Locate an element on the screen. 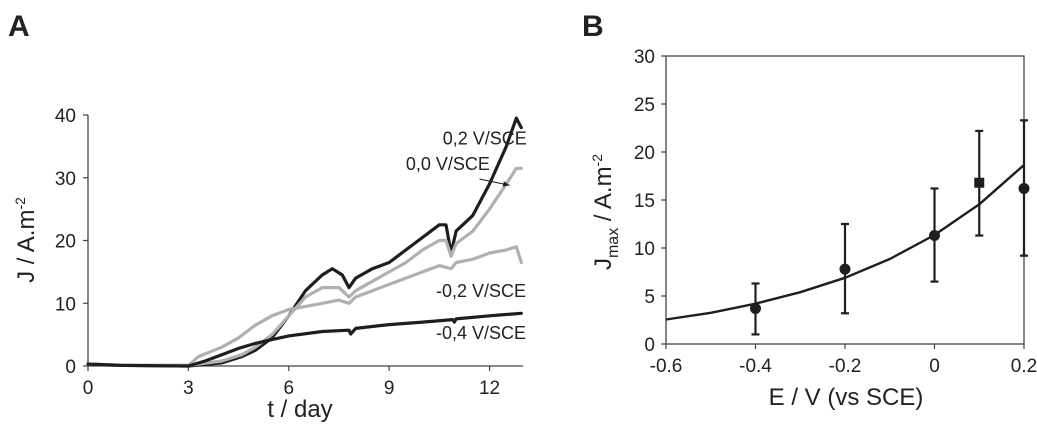 The width and height of the screenshot is (1037, 425). panel-b-y-axis-title-sup: -2 is located at coordinates (597, 160).